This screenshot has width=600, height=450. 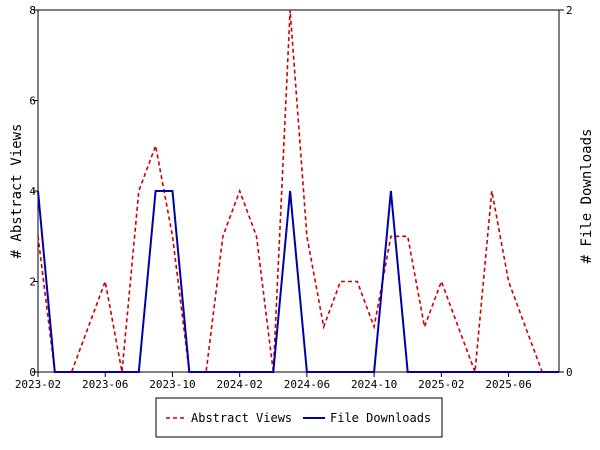 I want to click on left-y-tick-label: 0, so click(x=32, y=372).